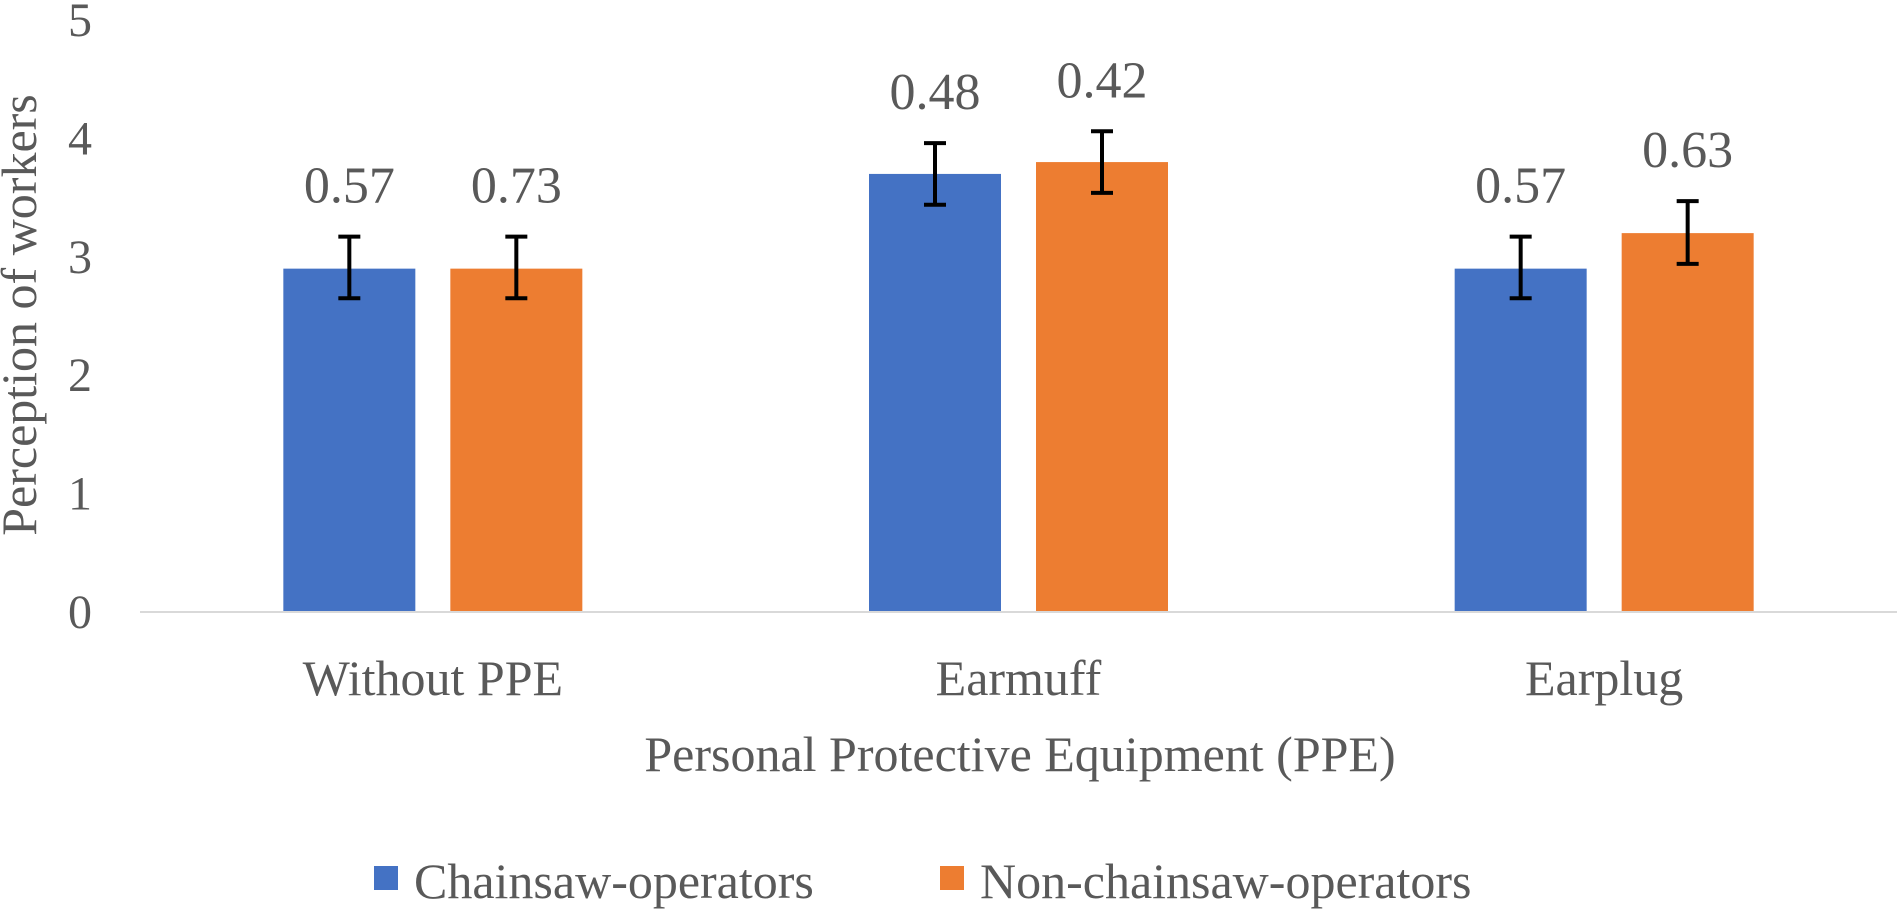 The image size is (1897, 914). I want to click on data-label: 0.73, so click(516, 186).